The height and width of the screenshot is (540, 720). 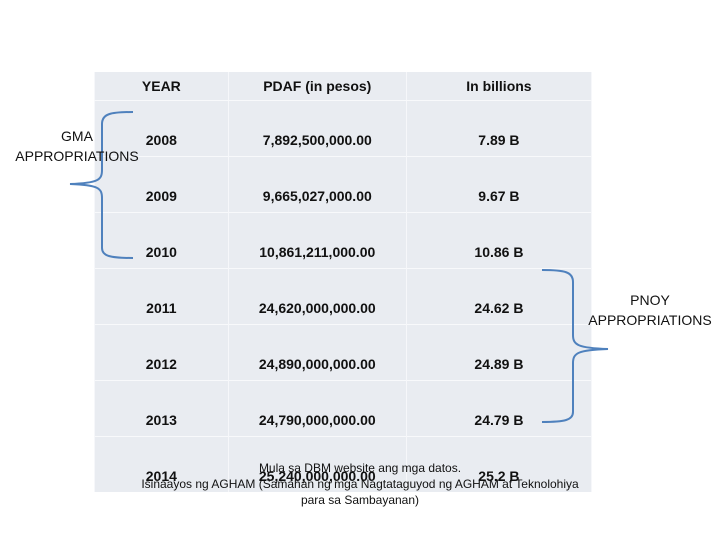 I want to click on cell-billions: 9.67 B, so click(x=499, y=184).